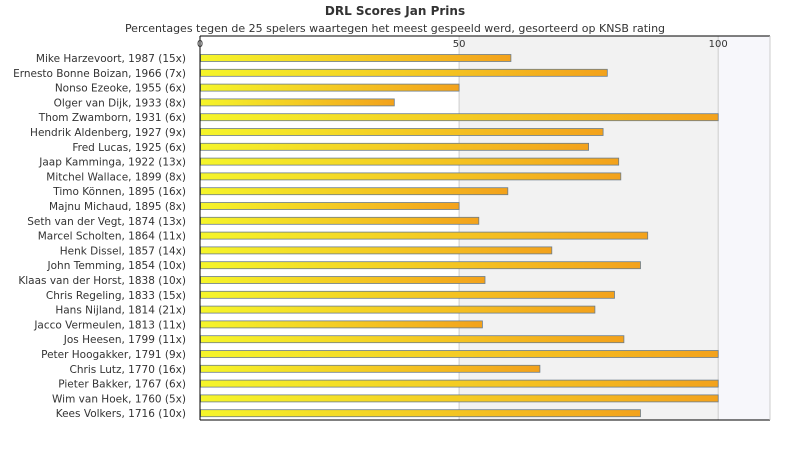  Describe the element at coordinates (113, 355) in the screenshot. I see `category-label-20: Peter Hoogakker, 1791 (9x)` at that location.